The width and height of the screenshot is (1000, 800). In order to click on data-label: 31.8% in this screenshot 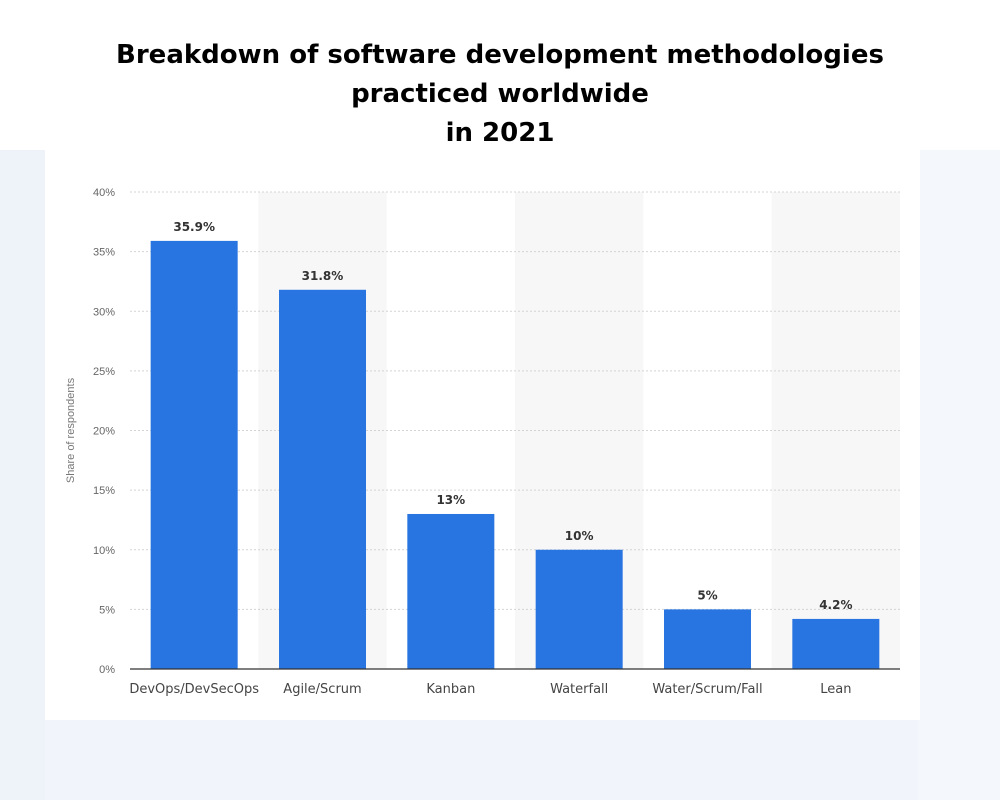, I will do `click(323, 276)`.